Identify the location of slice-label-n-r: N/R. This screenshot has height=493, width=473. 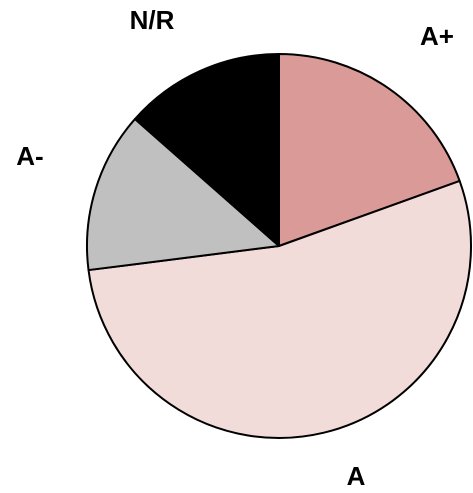
(152, 20).